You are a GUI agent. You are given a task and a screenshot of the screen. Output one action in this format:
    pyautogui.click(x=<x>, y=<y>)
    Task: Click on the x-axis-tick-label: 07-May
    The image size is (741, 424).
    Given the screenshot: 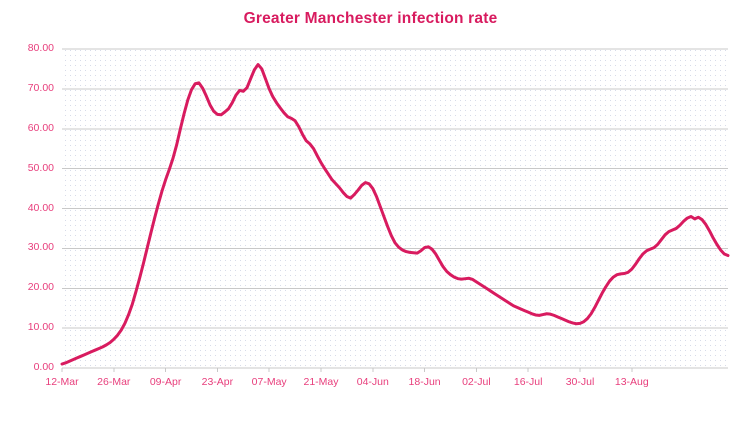 What is the action you would take?
    pyautogui.click(x=269, y=382)
    